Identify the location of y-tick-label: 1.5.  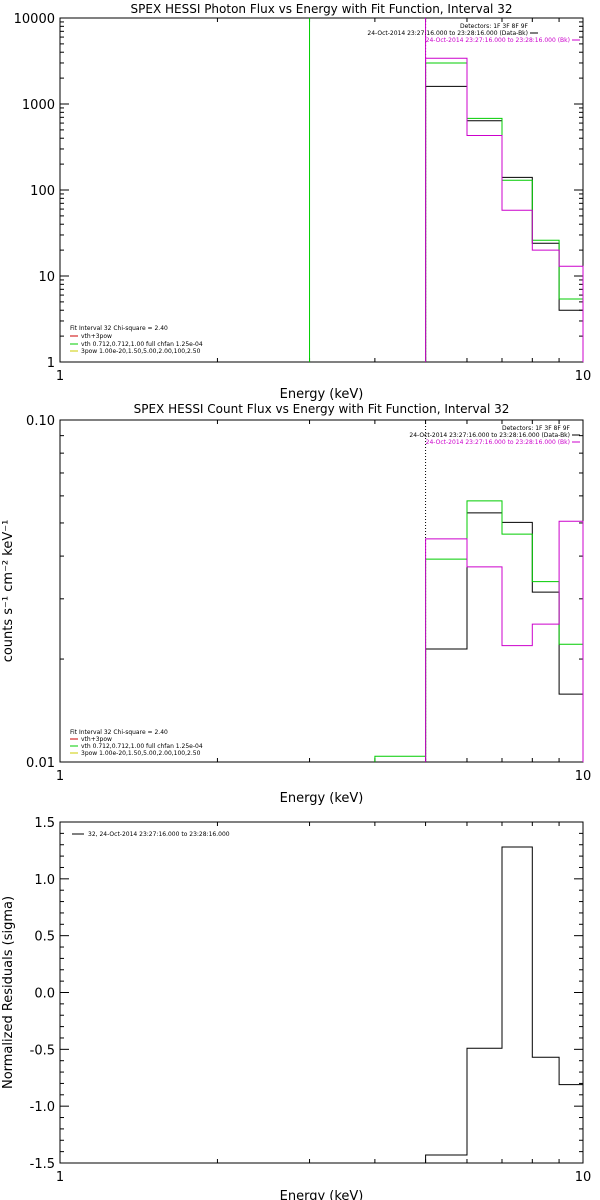
(44, 823).